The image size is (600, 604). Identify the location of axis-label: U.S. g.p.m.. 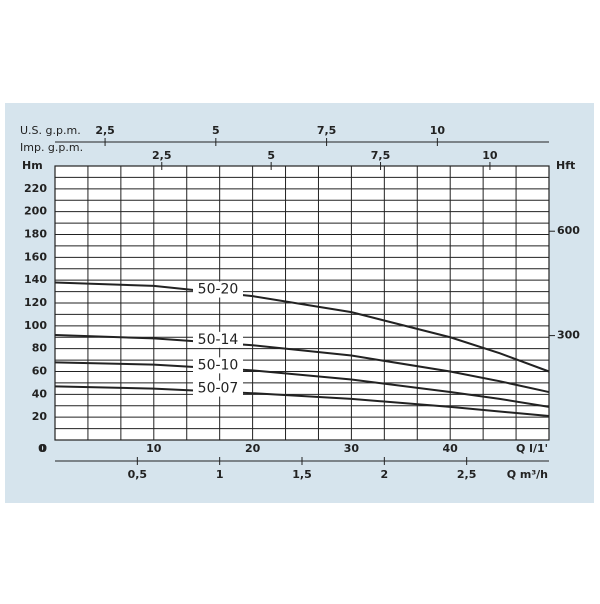
(50, 130).